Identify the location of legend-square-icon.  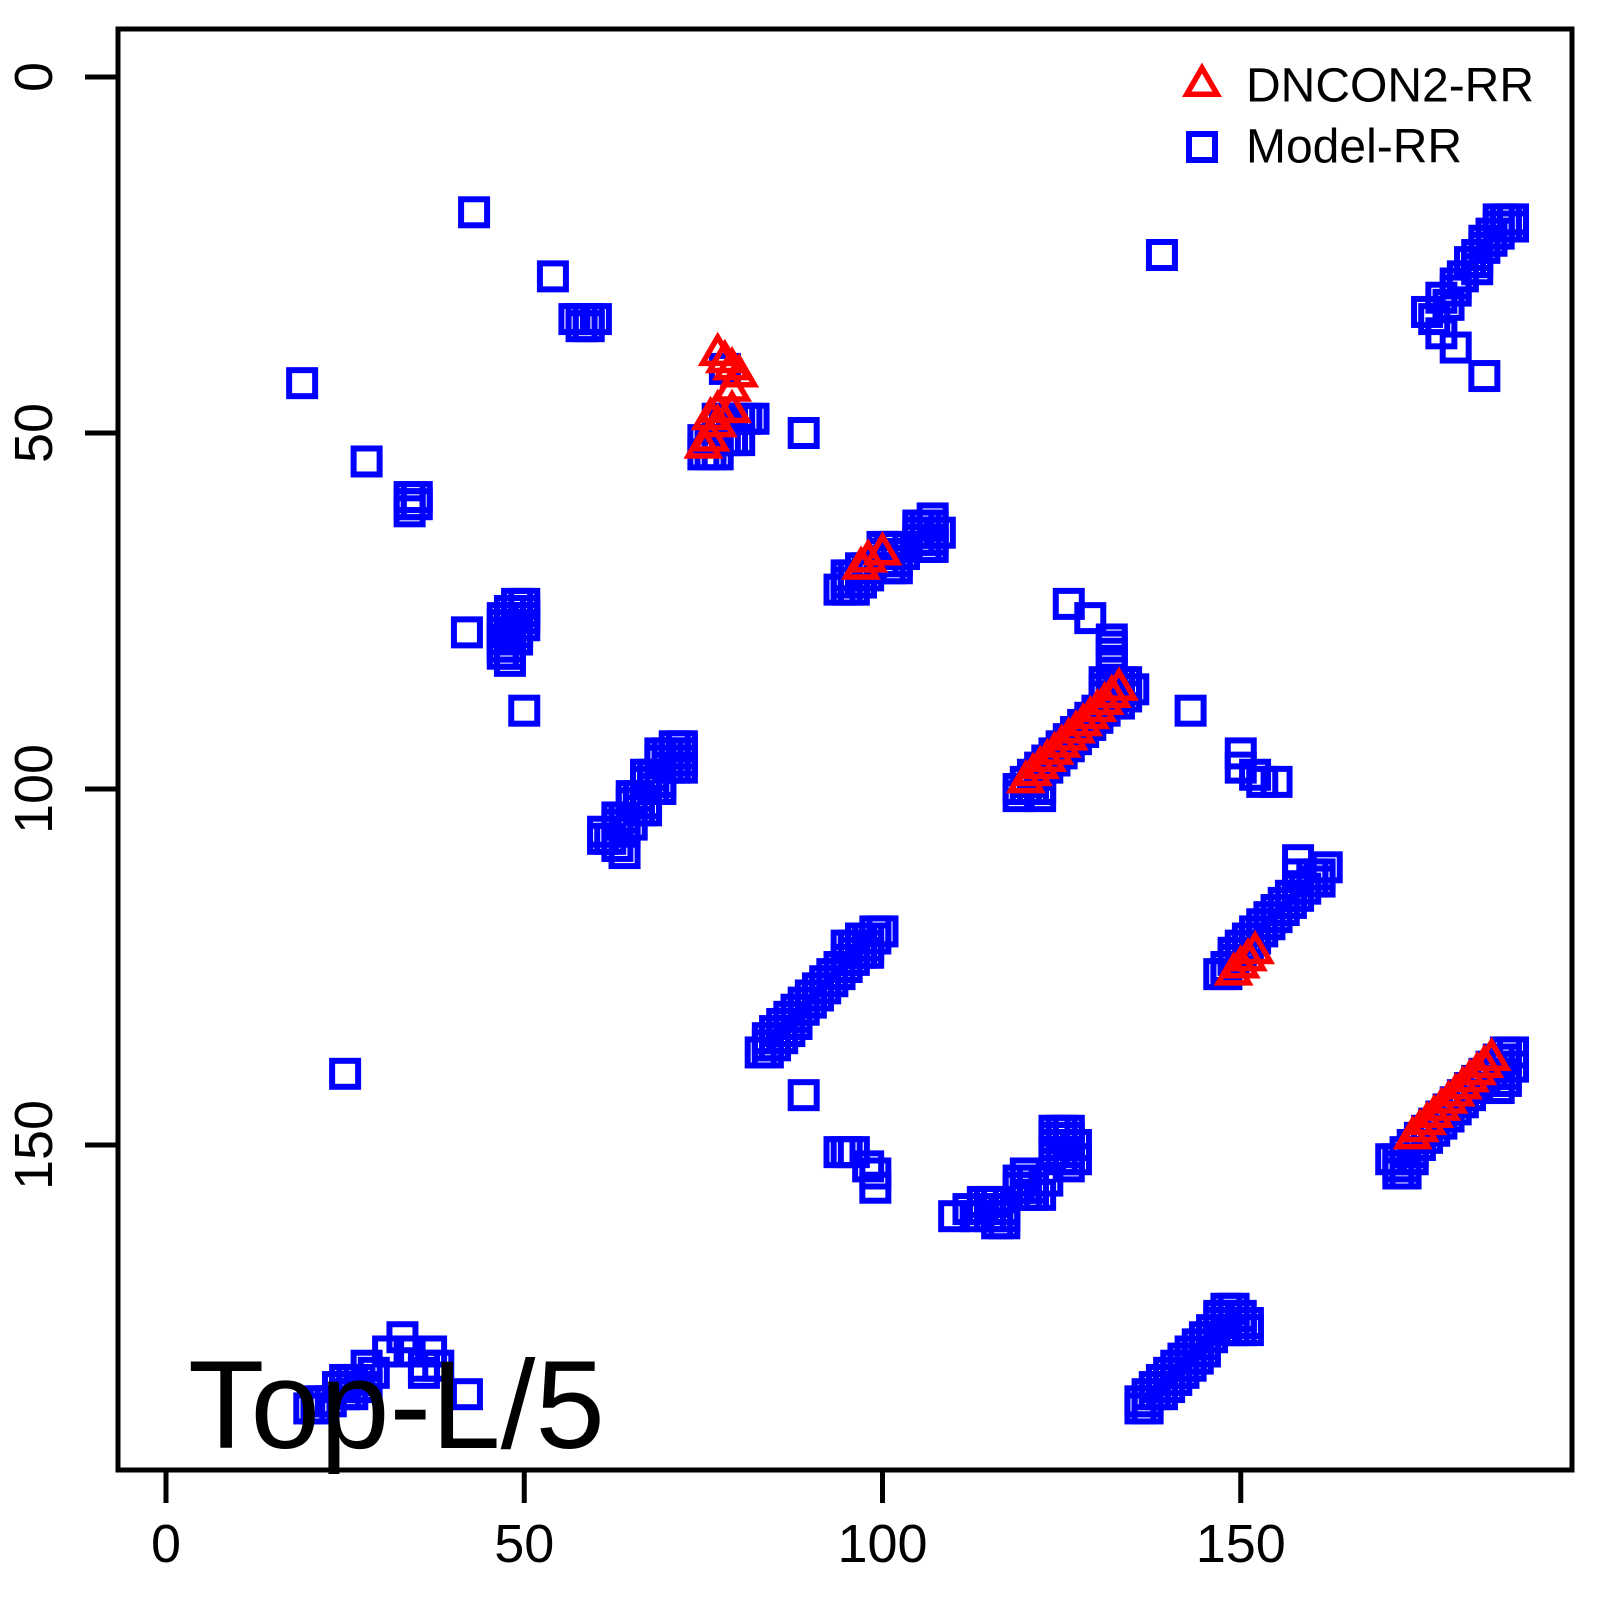
(1202, 147).